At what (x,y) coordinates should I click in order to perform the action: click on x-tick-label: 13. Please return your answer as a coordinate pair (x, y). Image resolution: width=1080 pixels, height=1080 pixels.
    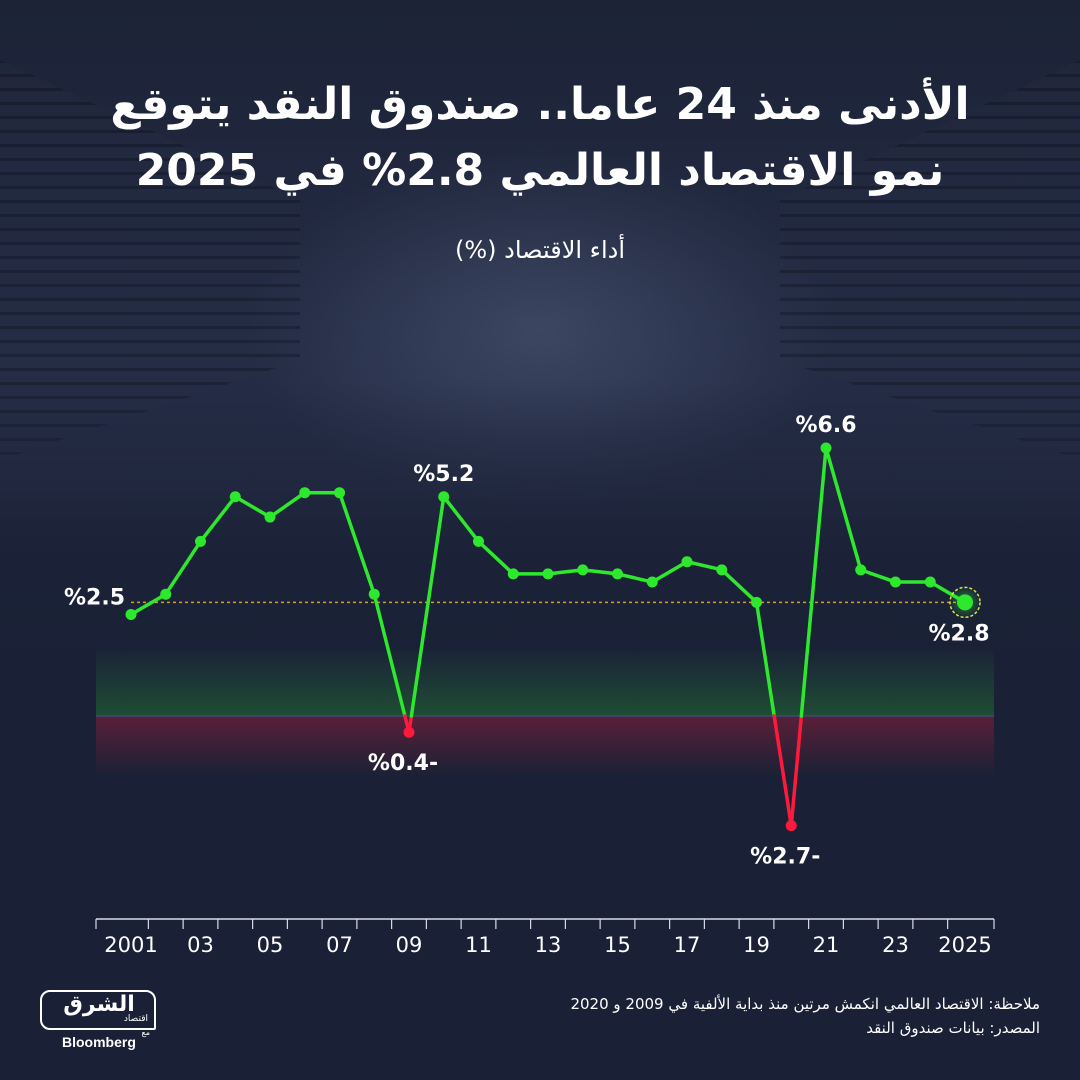
    Looking at the image, I should click on (548, 945).